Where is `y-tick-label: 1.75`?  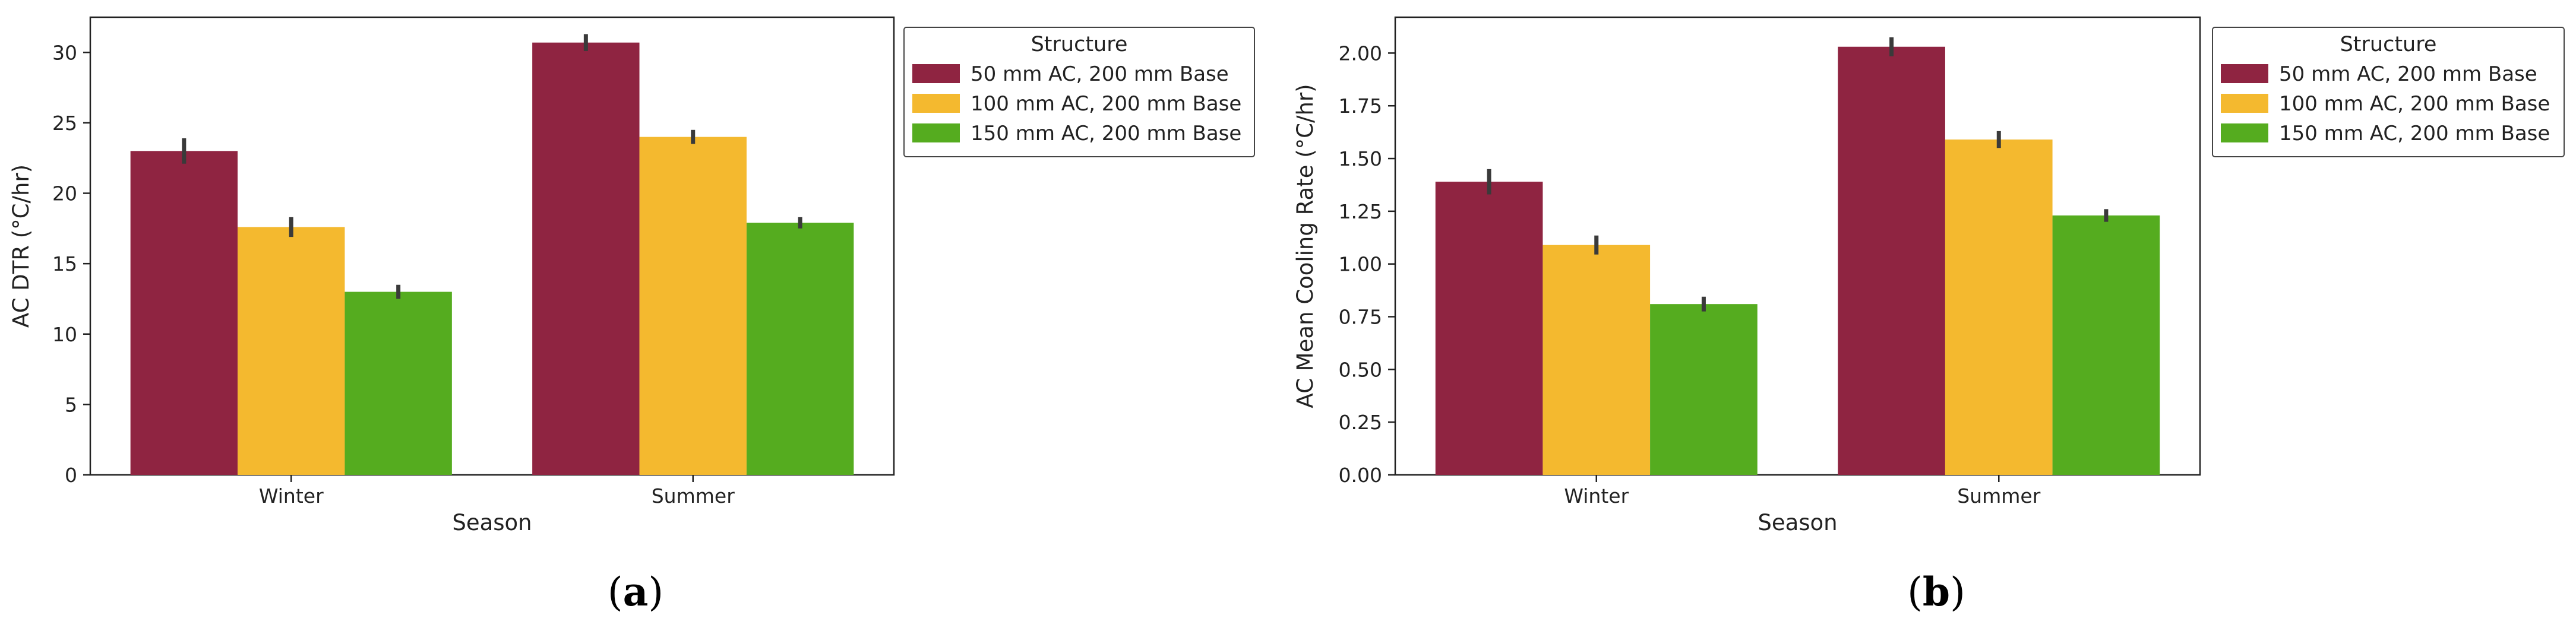
y-tick-label: 1.75 is located at coordinates (1360, 106).